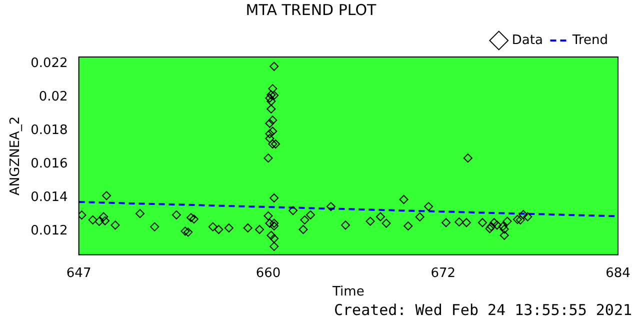 This screenshot has height=320, width=640. I want to click on chart-title: MTA TREND PLOT, so click(312, 9).